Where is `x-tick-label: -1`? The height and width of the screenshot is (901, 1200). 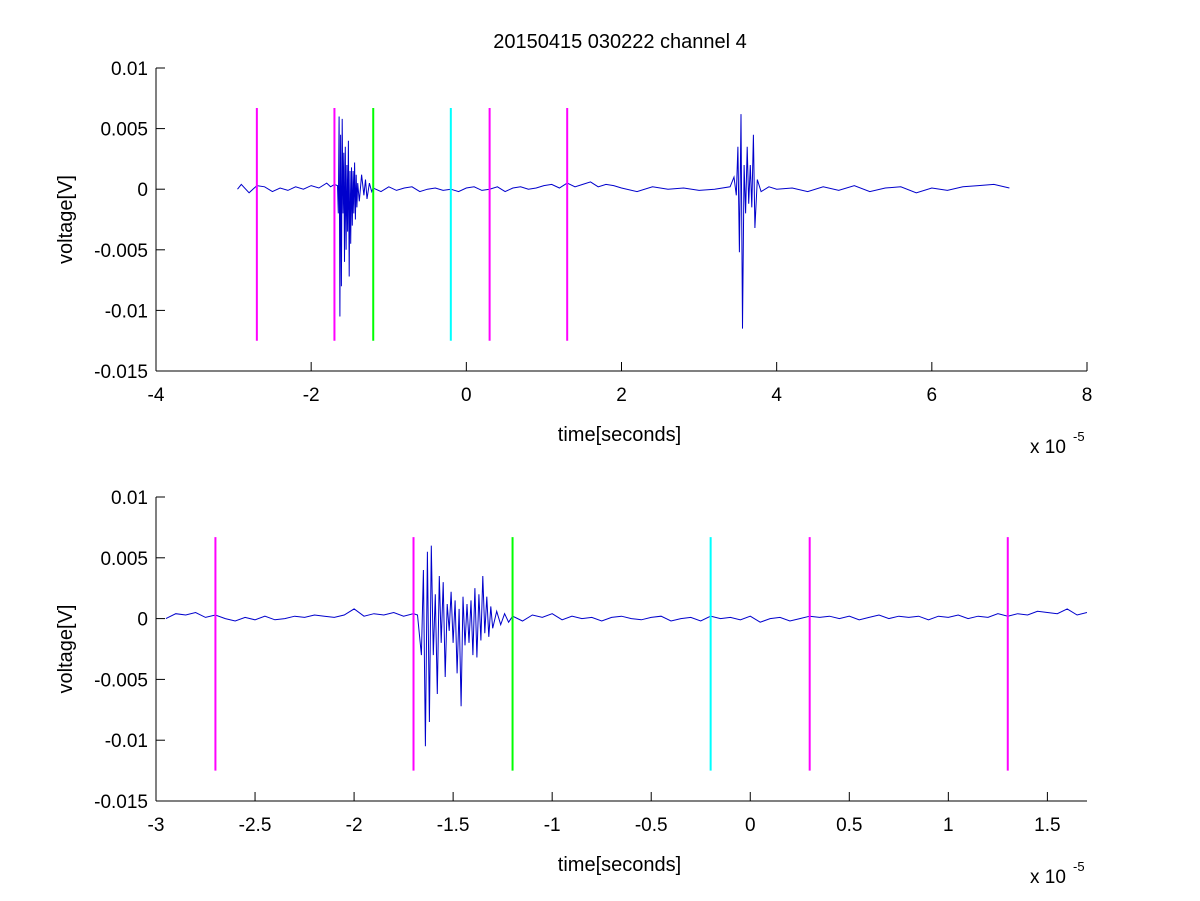
x-tick-label: -1 is located at coordinates (552, 825).